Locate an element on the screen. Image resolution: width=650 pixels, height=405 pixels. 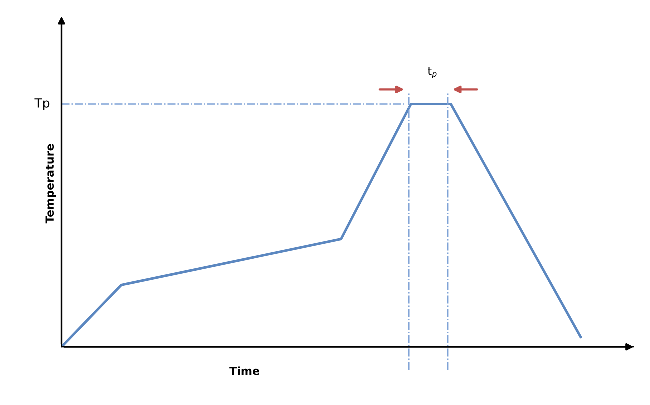
text: Tp is located at coordinates (42, 104).